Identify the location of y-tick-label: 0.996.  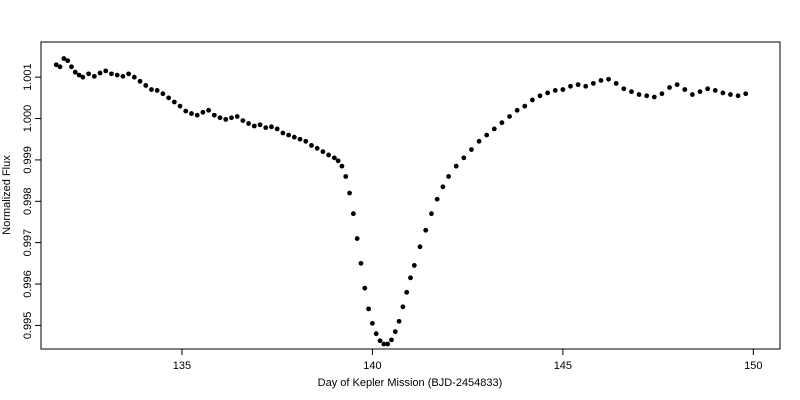
(28, 284).